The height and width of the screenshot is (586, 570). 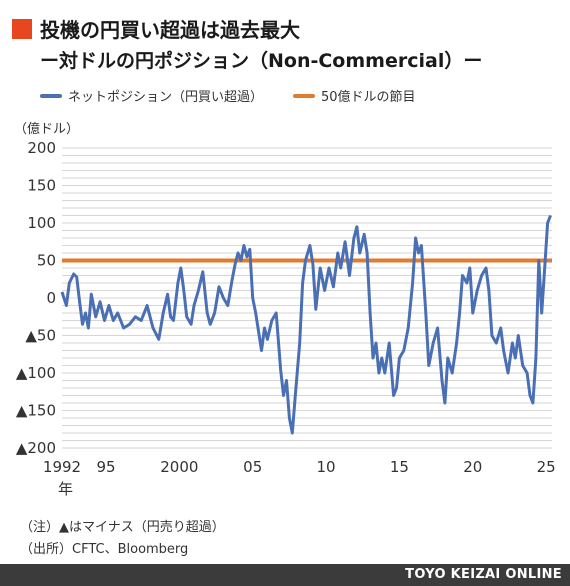 What do you see at coordinates (122, 527) in the screenshot?
I see `note-negative-explanation: （注）▲はマイナス（円売り超過）` at bounding box center [122, 527].